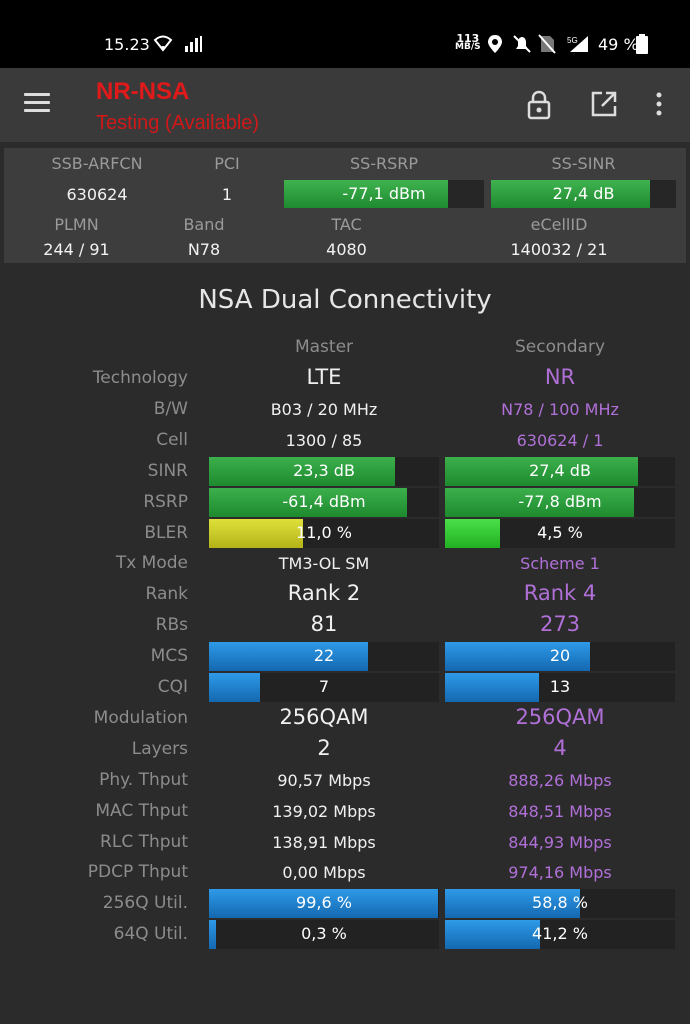 The image size is (690, 1024). I want to click on secondary-64q-util-bar-fill, so click(492, 935).